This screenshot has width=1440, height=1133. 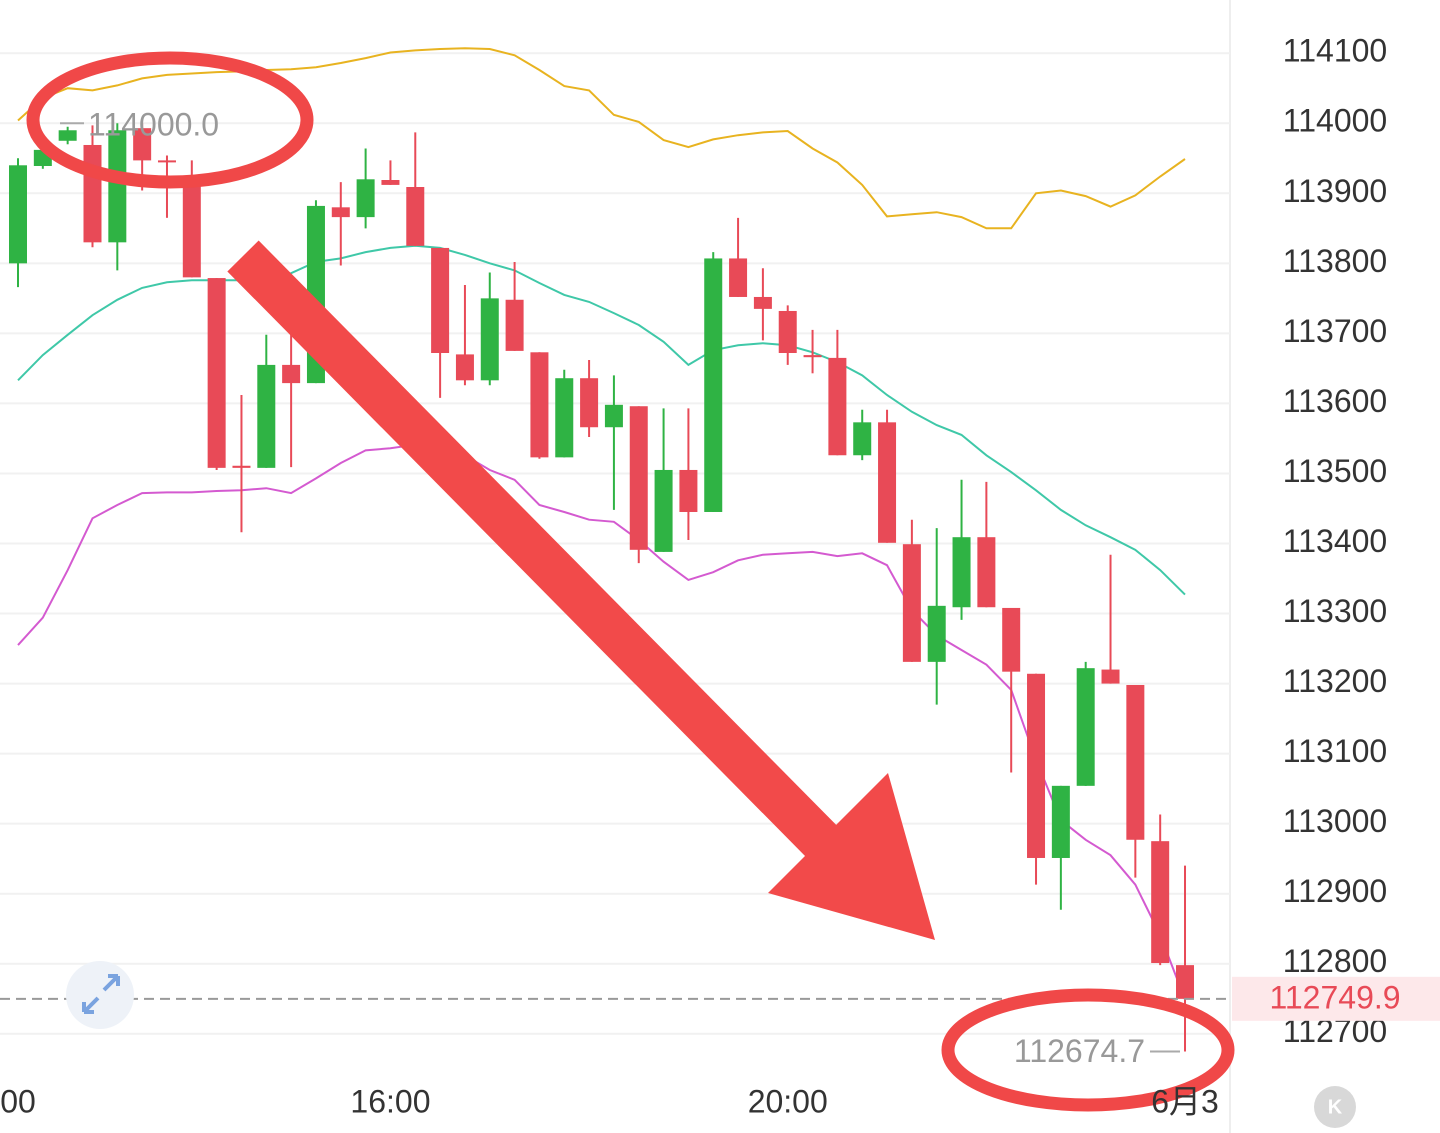 I want to click on expand-button, so click(x=100, y=995).